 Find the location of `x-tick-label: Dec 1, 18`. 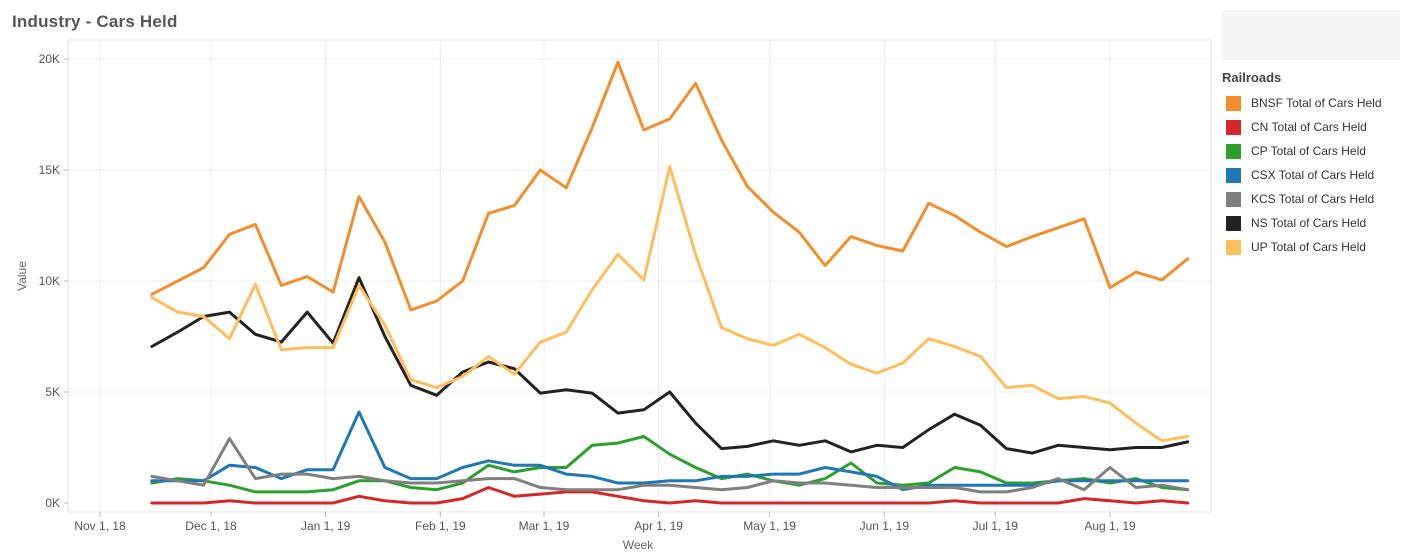

x-tick-label: Dec 1, 18 is located at coordinates (211, 526).